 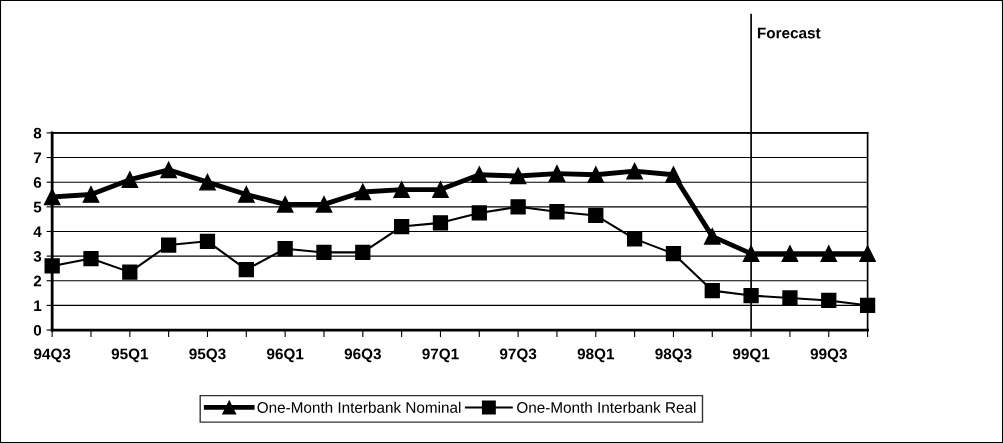 I want to click on legend-label: One-Month Interbank Nominal, so click(x=359, y=407).